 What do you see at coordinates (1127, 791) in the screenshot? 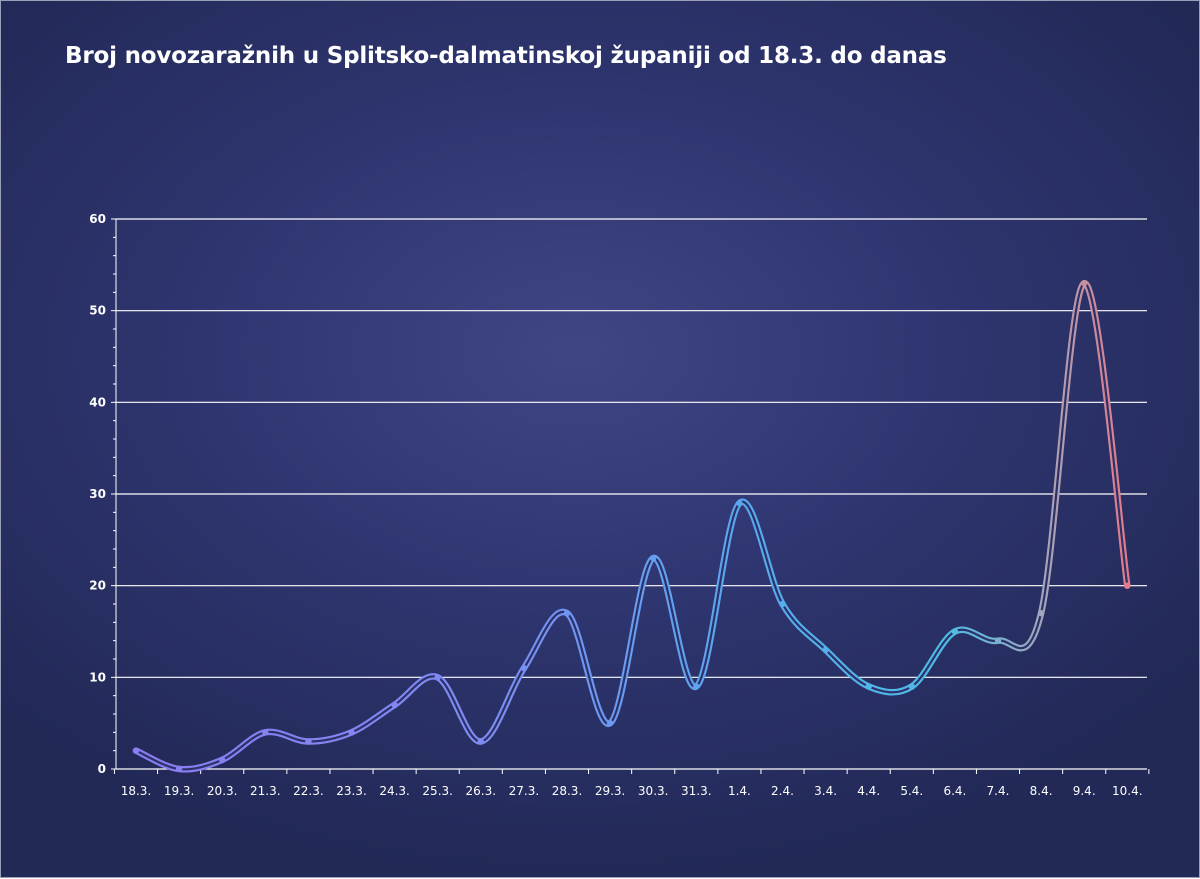
I see `x-tick-label: 10.4.` at bounding box center [1127, 791].